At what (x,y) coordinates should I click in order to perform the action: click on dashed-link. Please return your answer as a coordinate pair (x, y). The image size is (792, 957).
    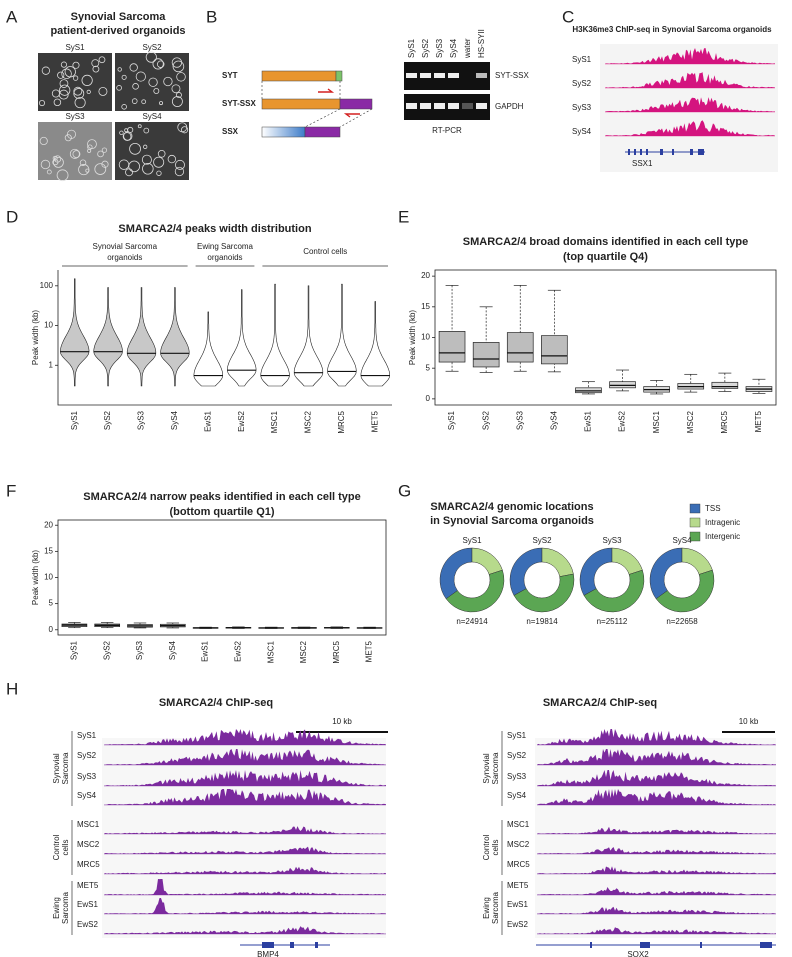
    Looking at the image, I should click on (356, 118).